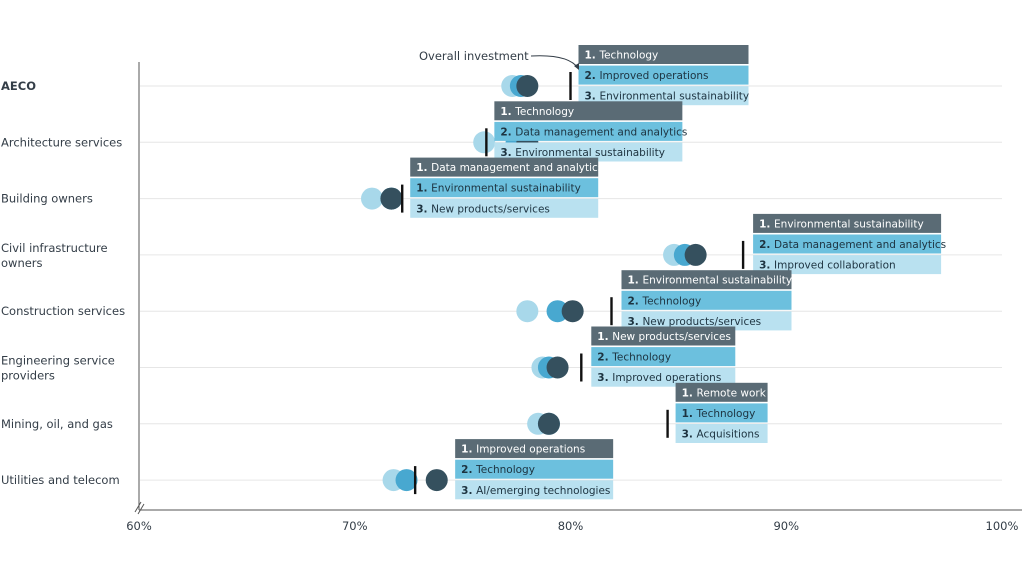 The height and width of the screenshot is (577, 1024). I want to click on priority-text: 3. Acquisitions, so click(721, 435).